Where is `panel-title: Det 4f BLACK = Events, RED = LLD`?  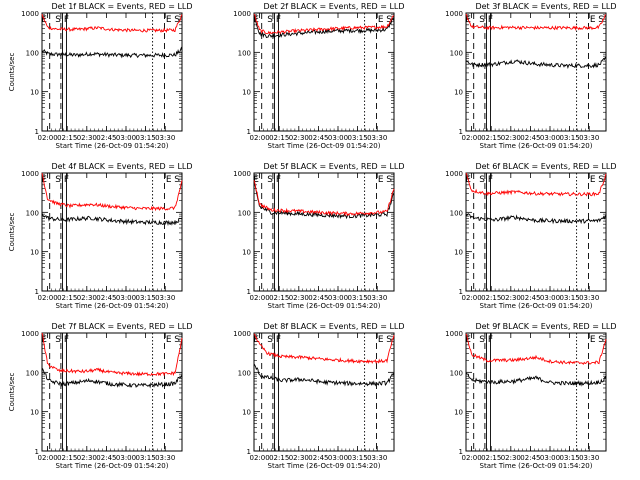 panel-title: Det 4f BLACK = Events, RED = LLD is located at coordinates (121, 166).